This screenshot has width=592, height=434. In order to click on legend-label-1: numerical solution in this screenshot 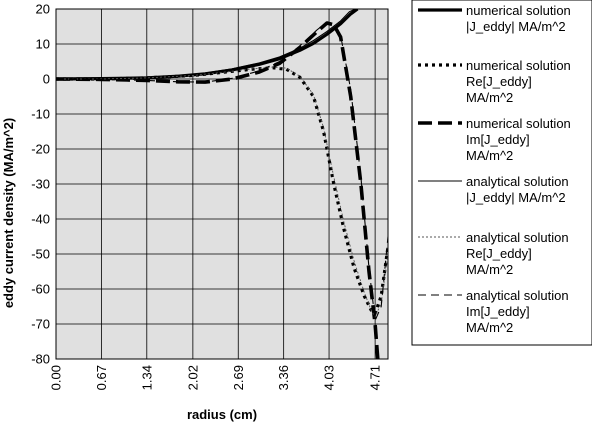, I will do `click(518, 10)`.